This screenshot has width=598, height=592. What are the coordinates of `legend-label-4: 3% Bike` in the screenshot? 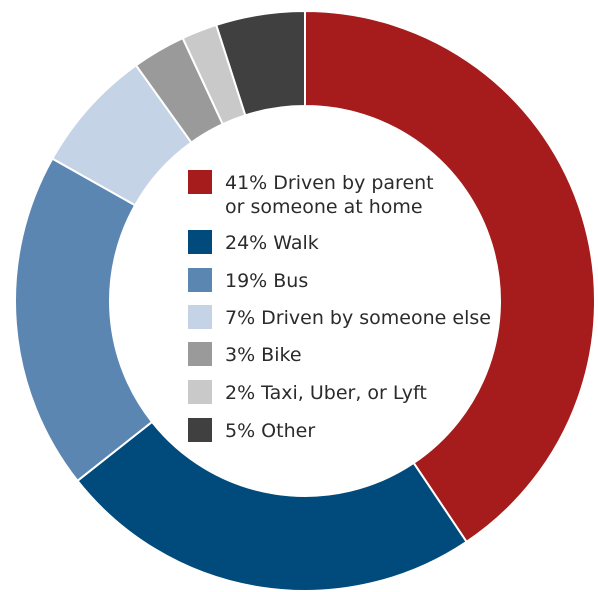 It's located at (263, 355).